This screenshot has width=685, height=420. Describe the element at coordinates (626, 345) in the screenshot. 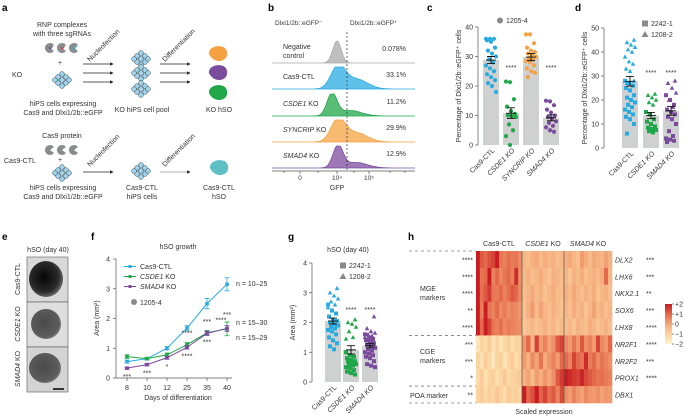

I see `gene-label-NR2F1: NR2F1` at that location.